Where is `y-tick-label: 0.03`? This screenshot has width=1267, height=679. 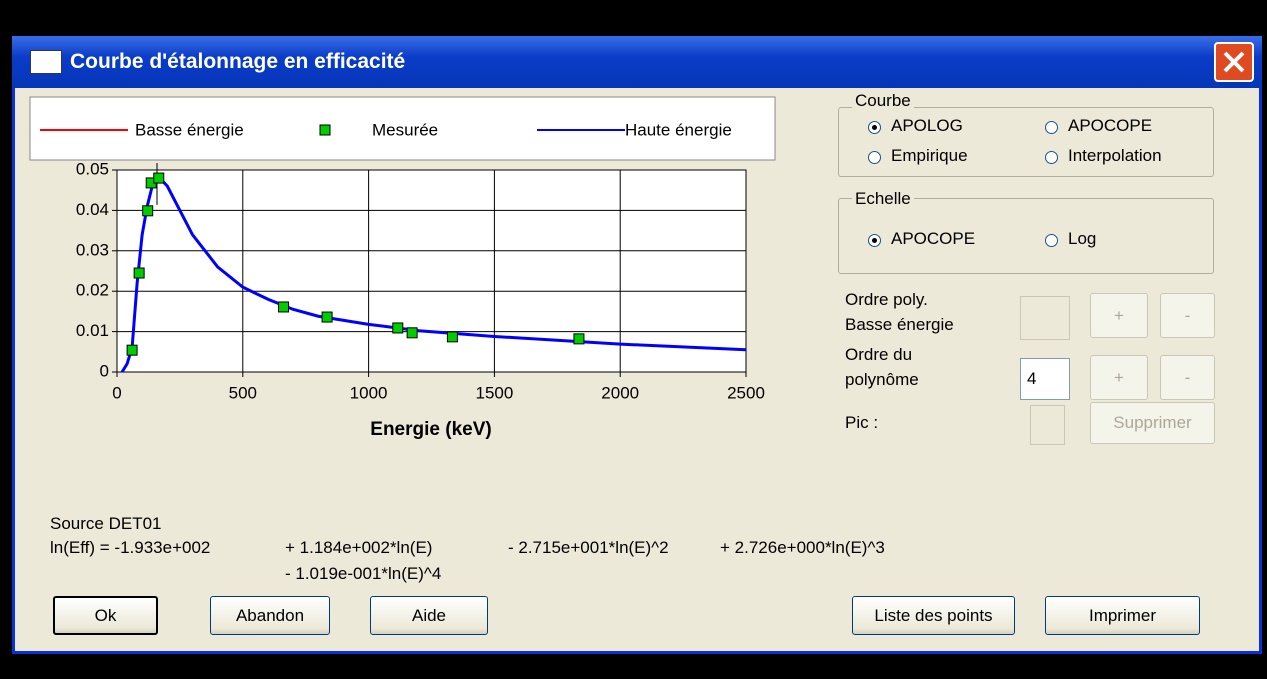
y-tick-label: 0.03 is located at coordinates (92, 249).